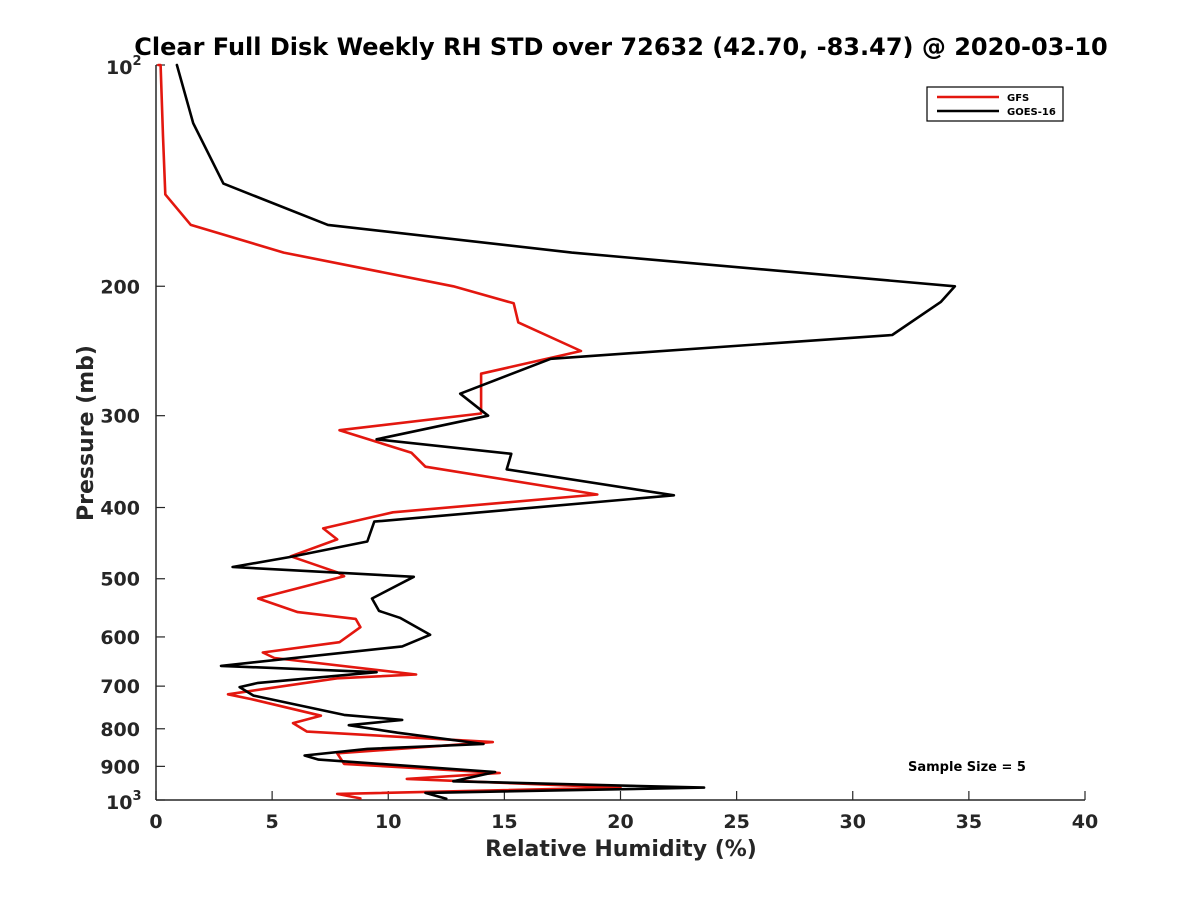 The height and width of the screenshot is (900, 1200). What do you see at coordinates (969, 822) in the screenshot?
I see `x-tick-label: 35` at bounding box center [969, 822].